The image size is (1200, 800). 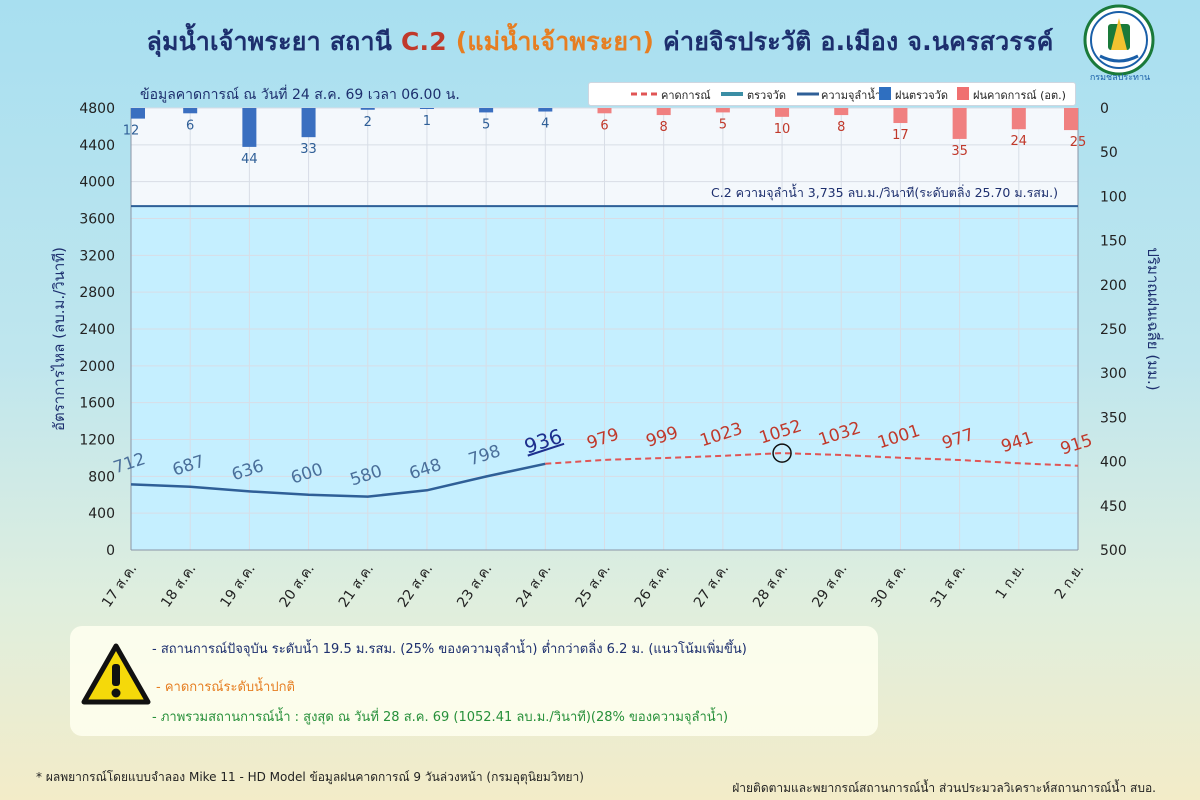 What do you see at coordinates (1113, 463) in the screenshot?
I see `y2-tick-label: 400` at bounding box center [1113, 463].